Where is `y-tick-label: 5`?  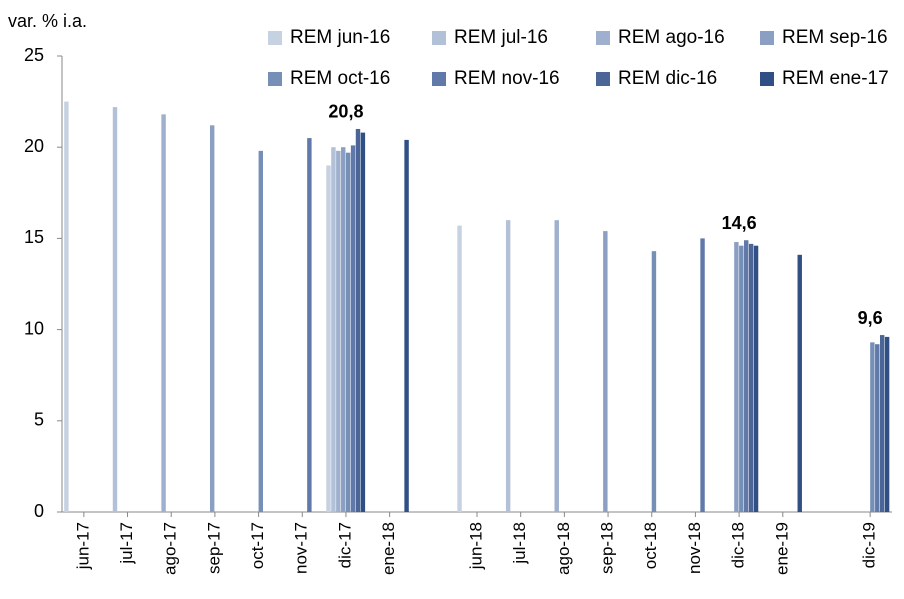 y-tick-label: 5 is located at coordinates (39, 420).